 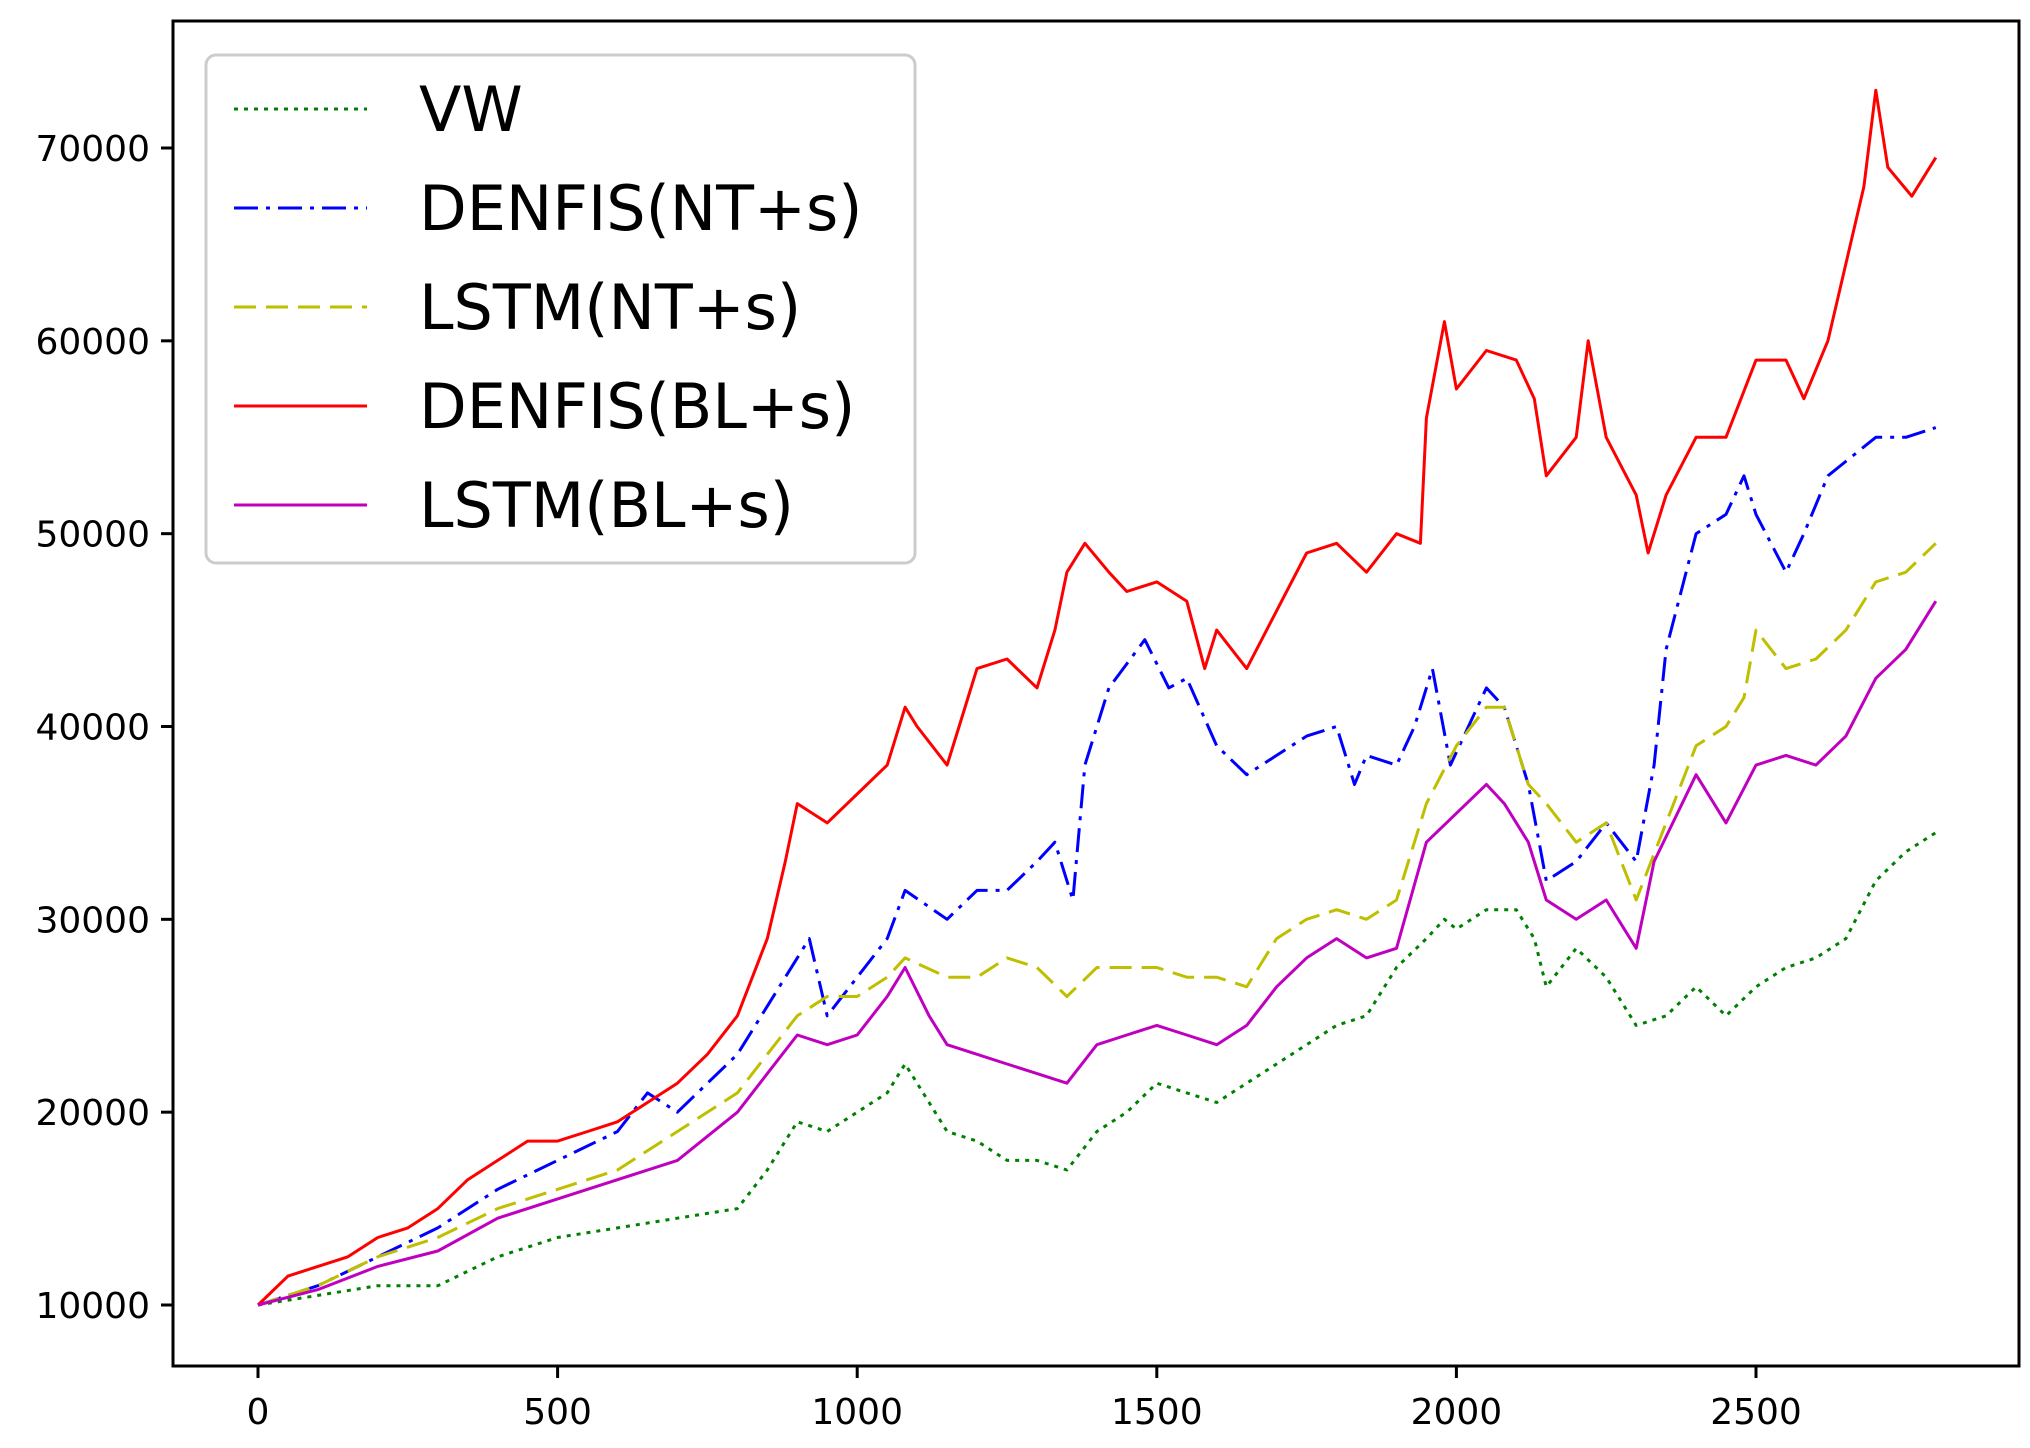 I want to click on y-tick-label: 30000, so click(x=92, y=920).